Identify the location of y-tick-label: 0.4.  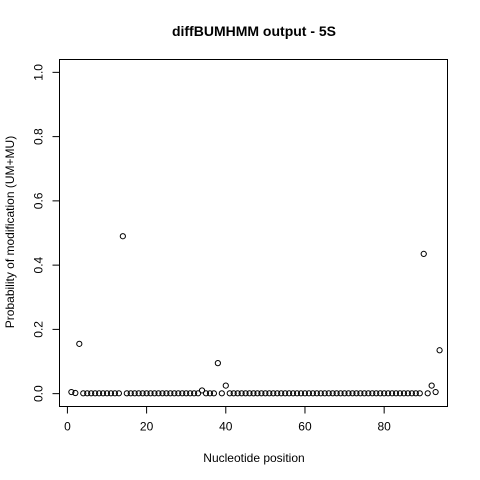
(39, 264).